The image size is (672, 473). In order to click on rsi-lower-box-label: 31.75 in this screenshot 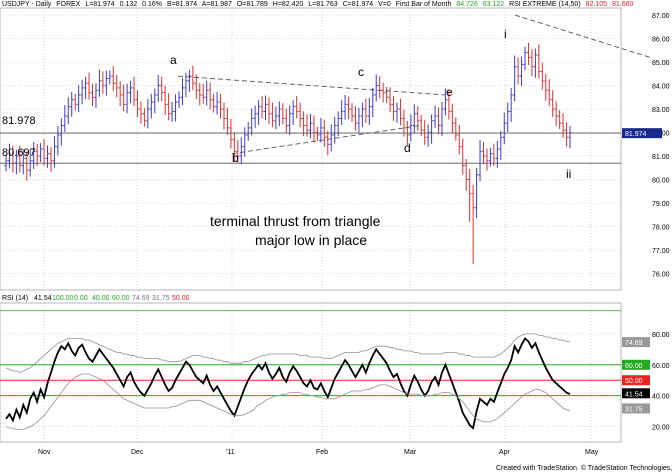, I will do `click(634, 409)`.